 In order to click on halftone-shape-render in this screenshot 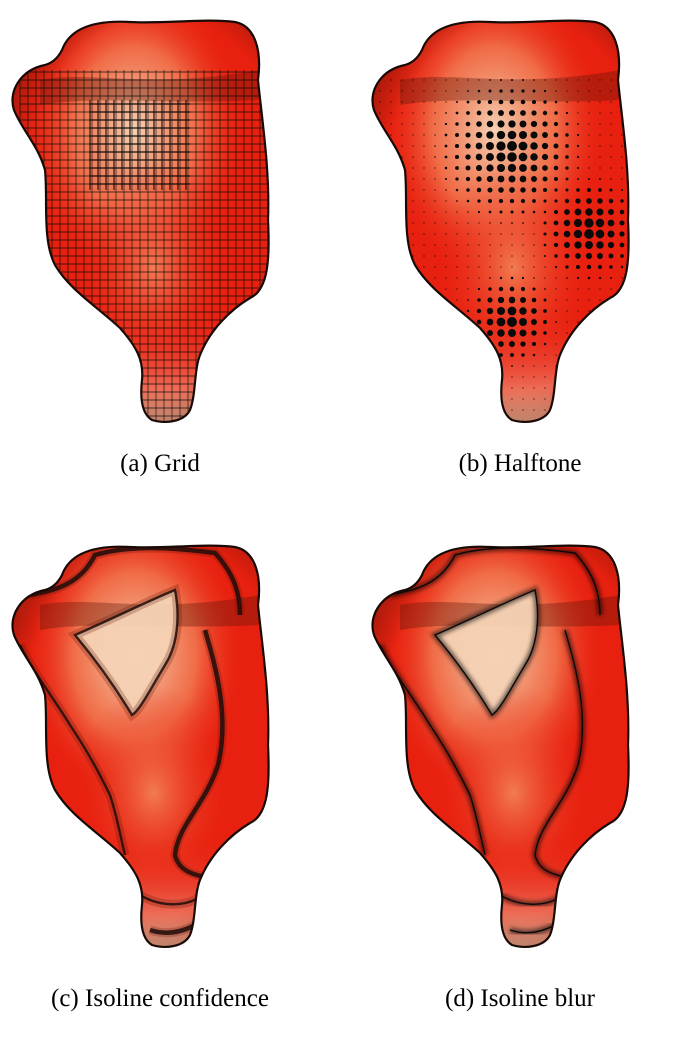, I will do `click(500, 221)`.